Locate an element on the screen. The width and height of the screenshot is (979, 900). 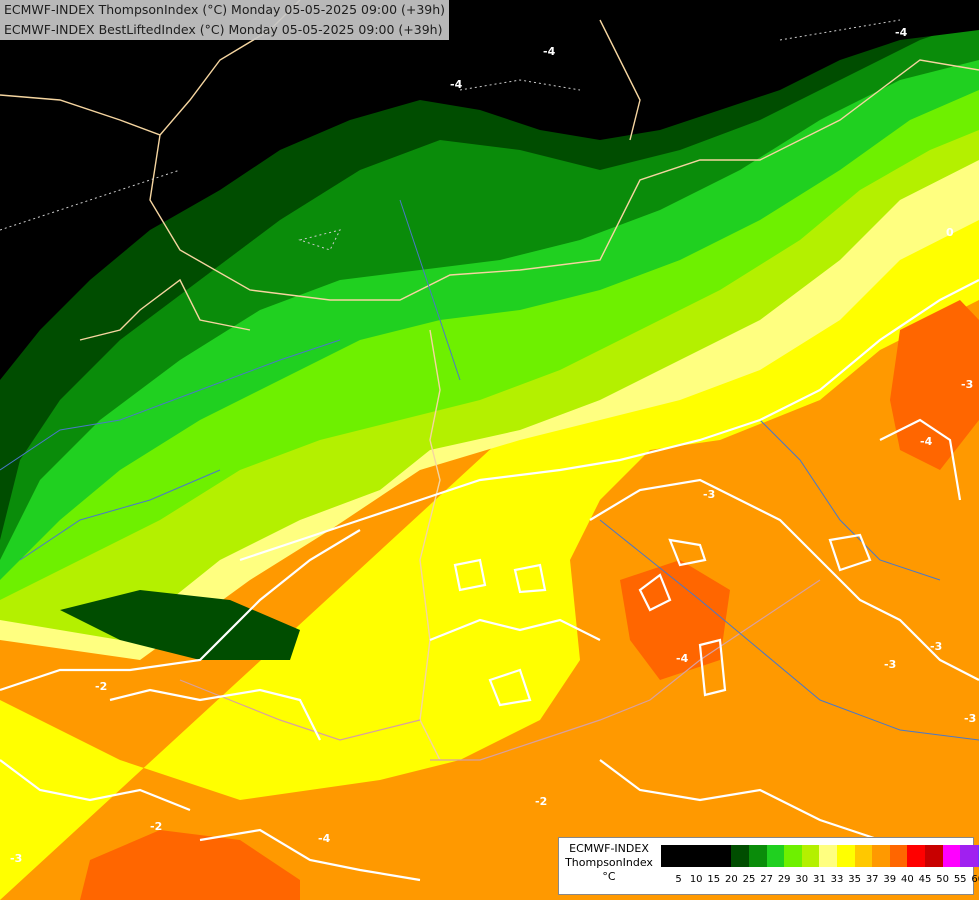
red-region-northeast is located at coordinates (934, 385).